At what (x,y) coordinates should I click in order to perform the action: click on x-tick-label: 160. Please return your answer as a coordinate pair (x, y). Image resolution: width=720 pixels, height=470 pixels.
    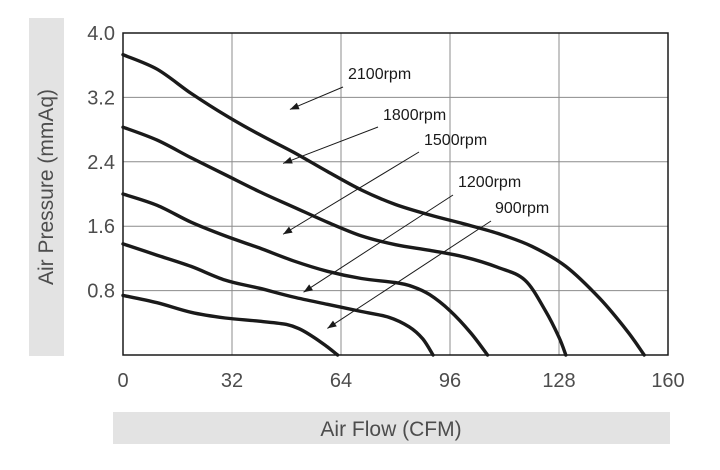
    Looking at the image, I should click on (667, 381).